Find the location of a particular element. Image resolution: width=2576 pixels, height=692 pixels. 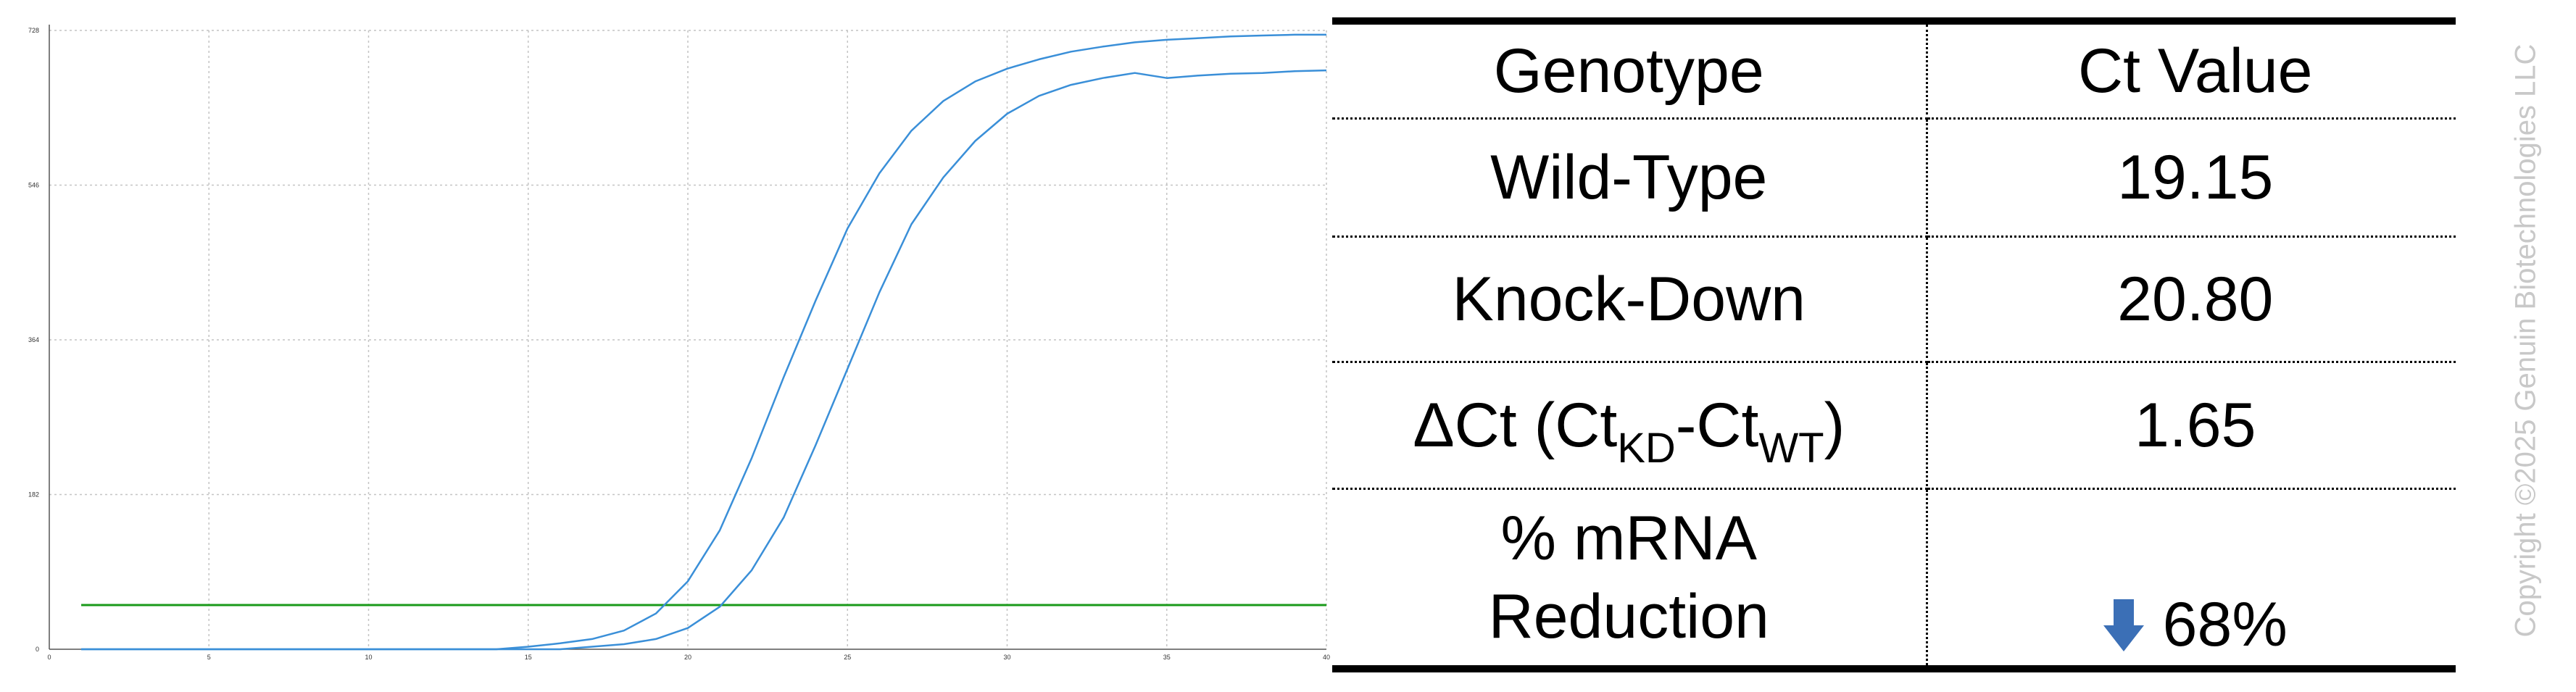

table-row-knock-down: Knock-Down 20.80 is located at coordinates (1894, 299).